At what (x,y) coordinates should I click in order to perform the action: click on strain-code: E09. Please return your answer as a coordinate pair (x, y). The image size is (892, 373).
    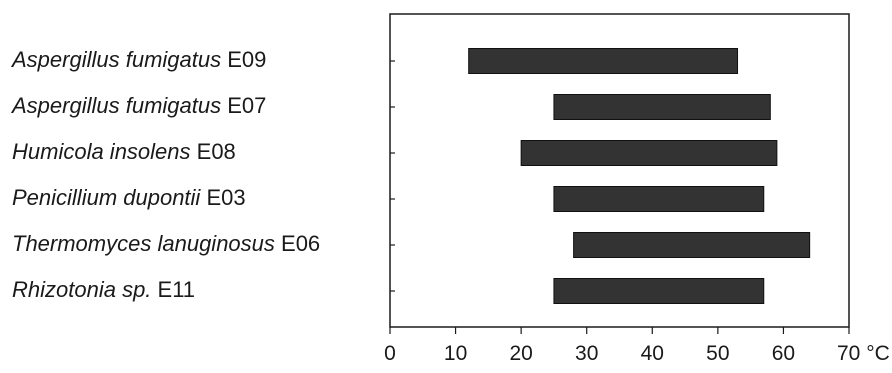
    Looking at the image, I should click on (244, 59).